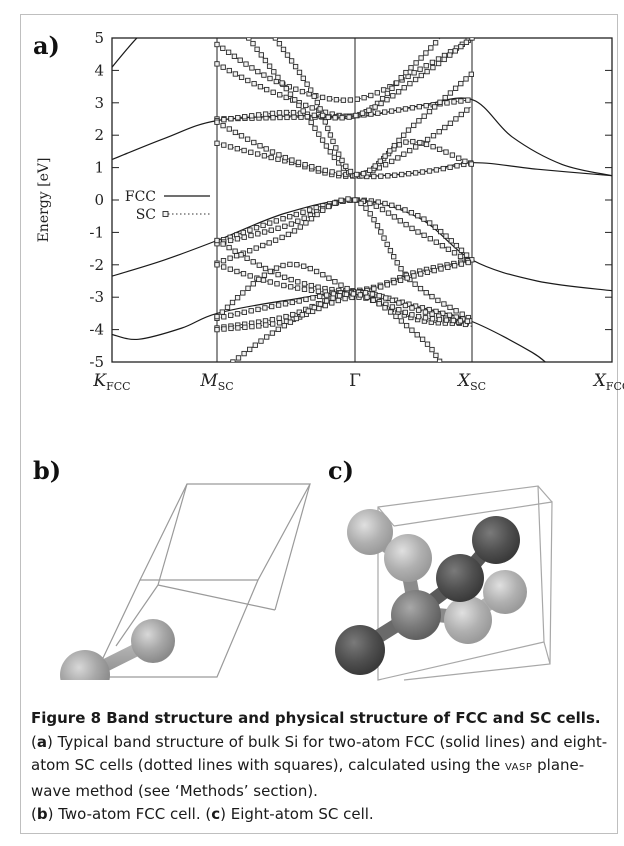 This screenshot has height=846, width=624. Describe the element at coordinates (129, 814) in the screenshot. I see `caption-b-text: ) Two-atom FCC cell. (` at that location.